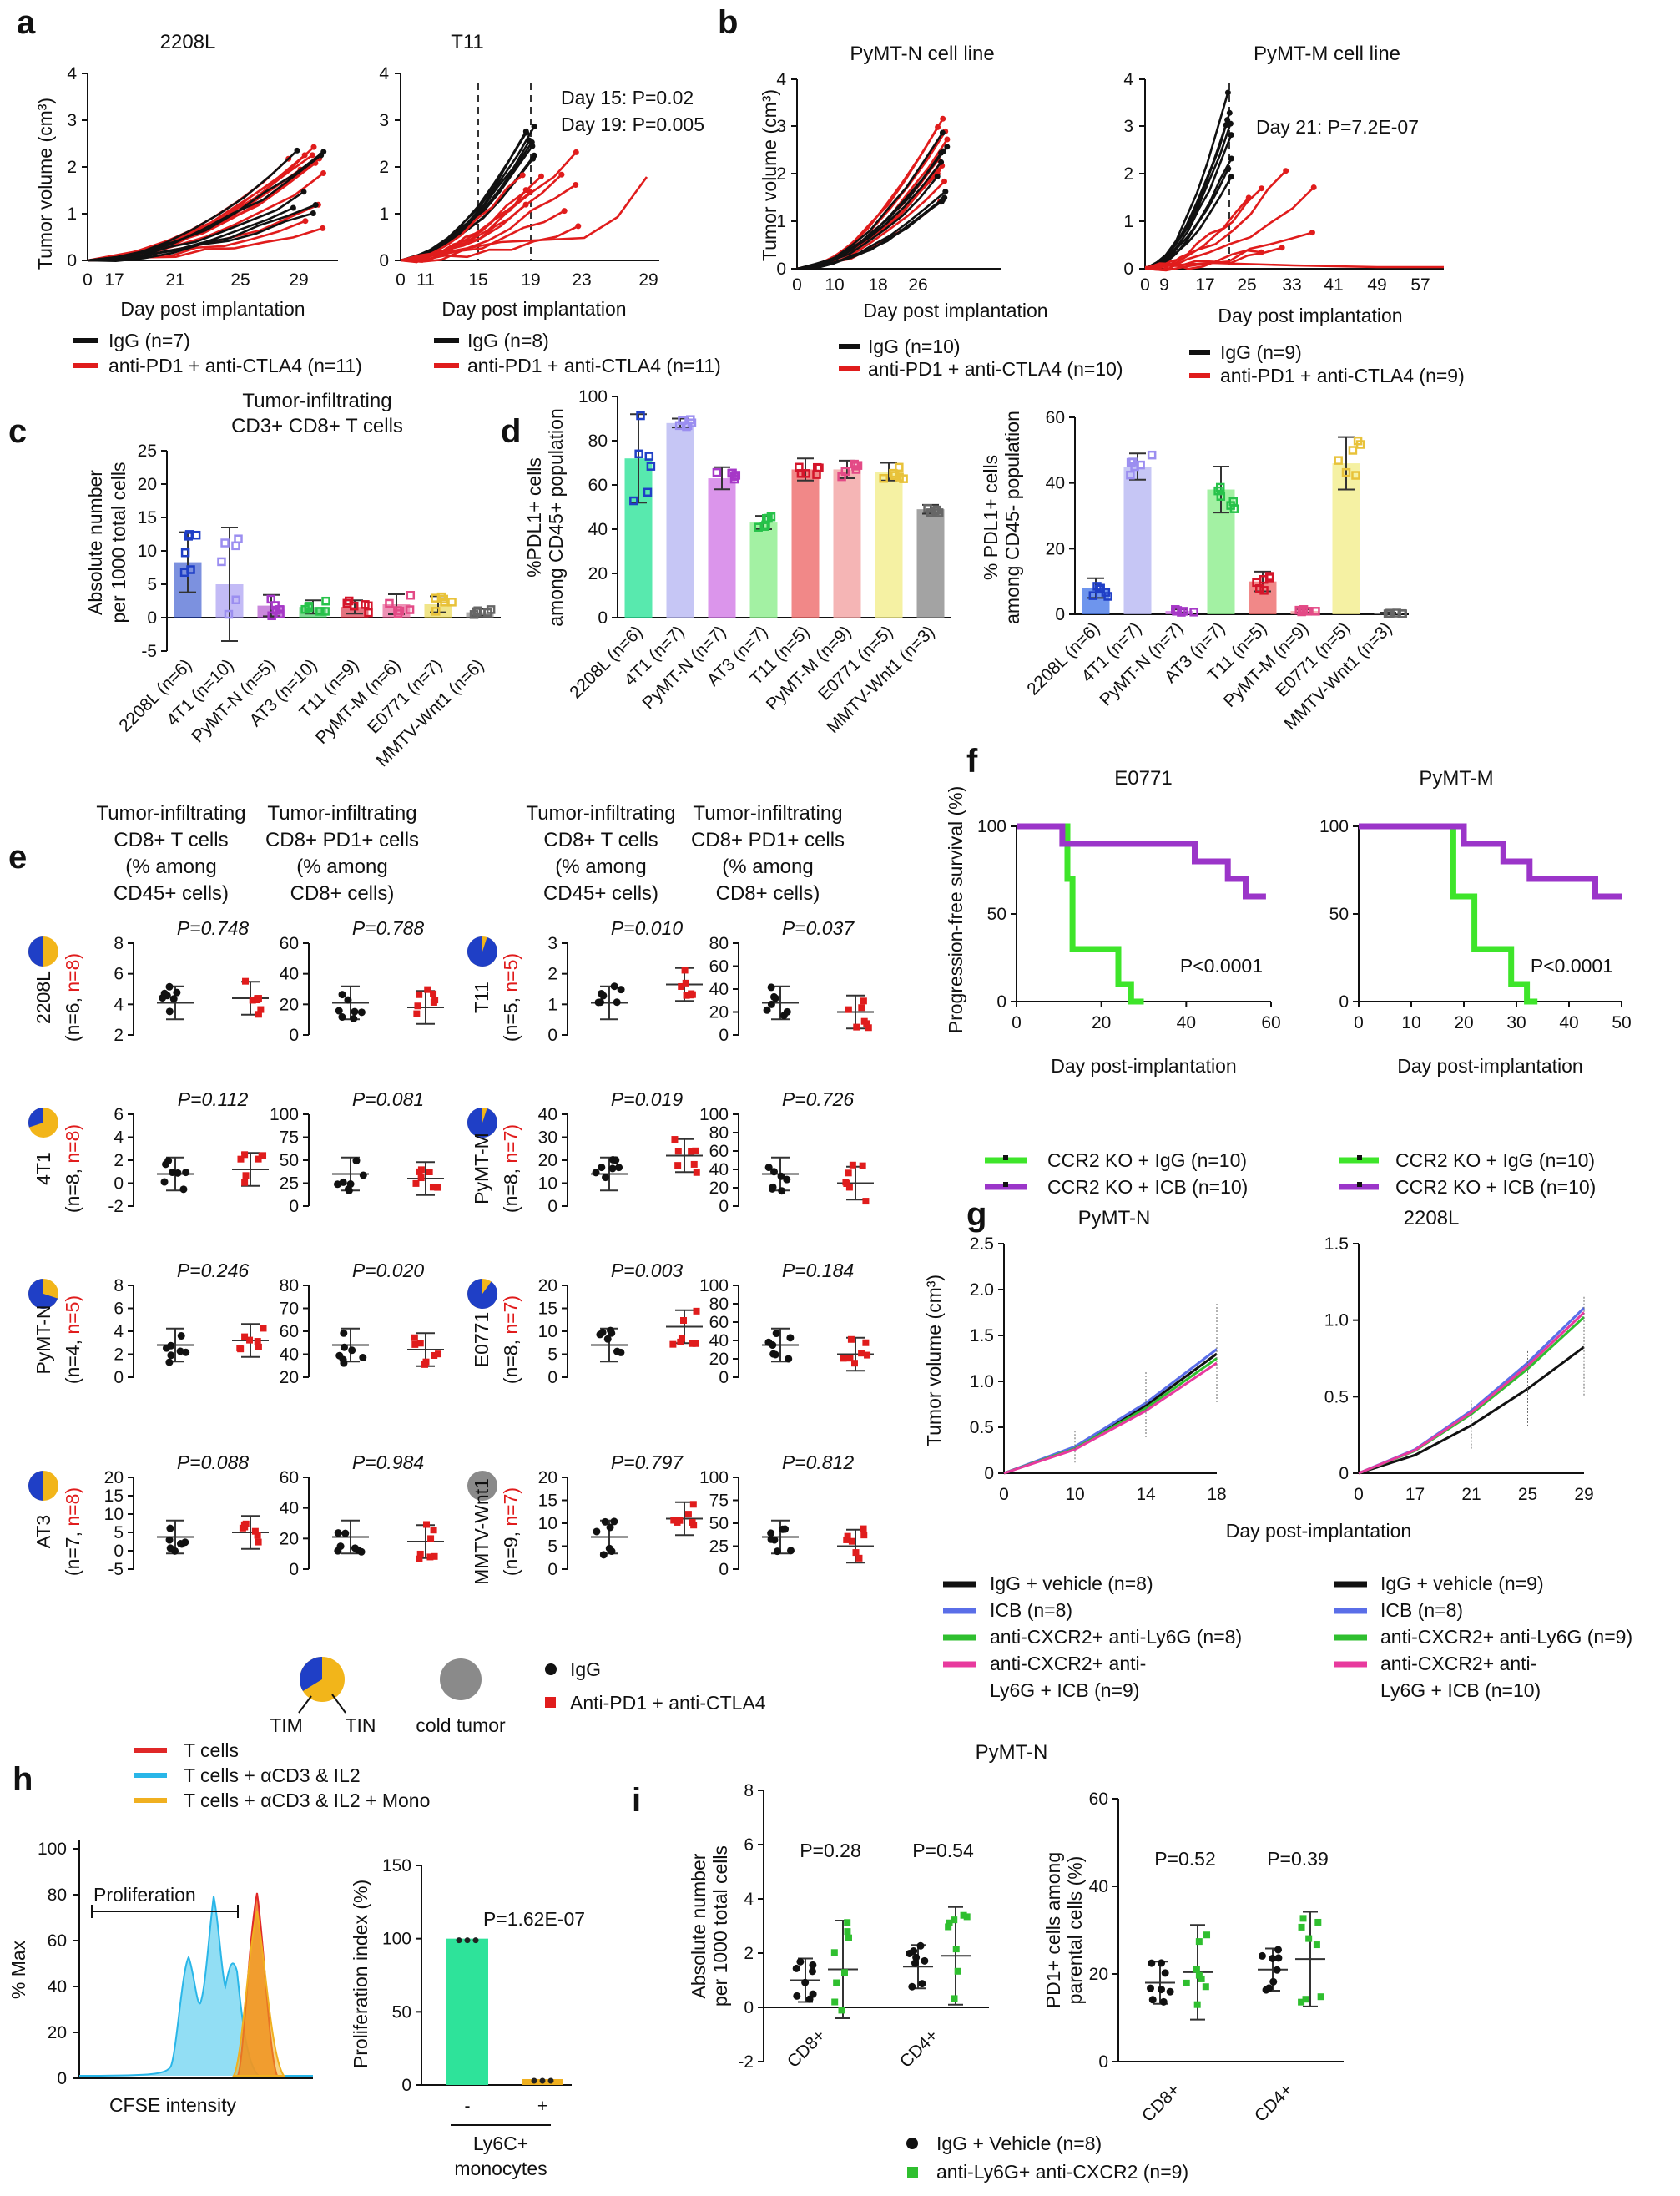 This screenshot has width=1680, height=2196. What do you see at coordinates (720, 1926) in the screenshot?
I see `y-axis-label: per 1000 total cells` at bounding box center [720, 1926].